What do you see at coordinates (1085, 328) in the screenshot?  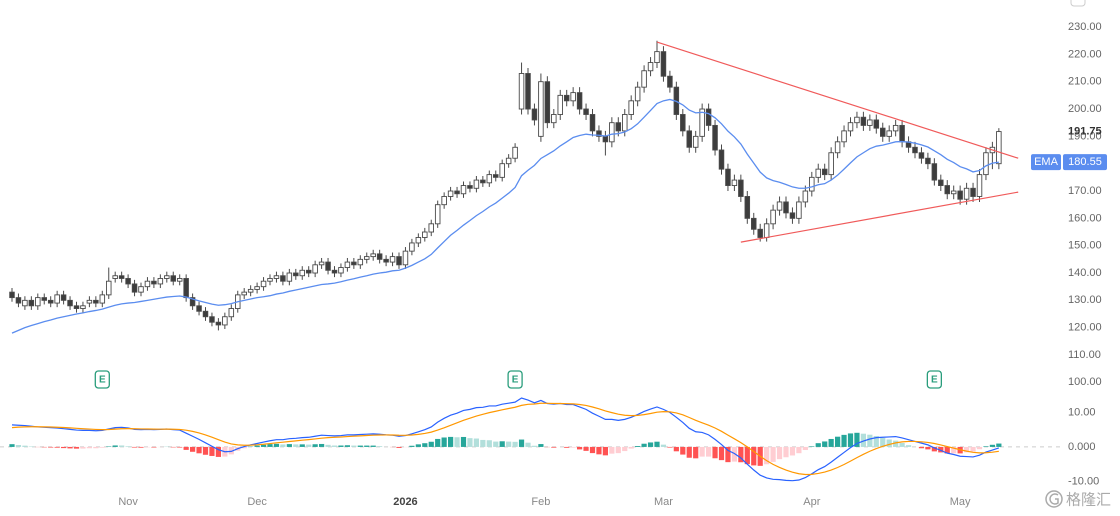 I see `y-tick-label: 120.00` at bounding box center [1085, 328].